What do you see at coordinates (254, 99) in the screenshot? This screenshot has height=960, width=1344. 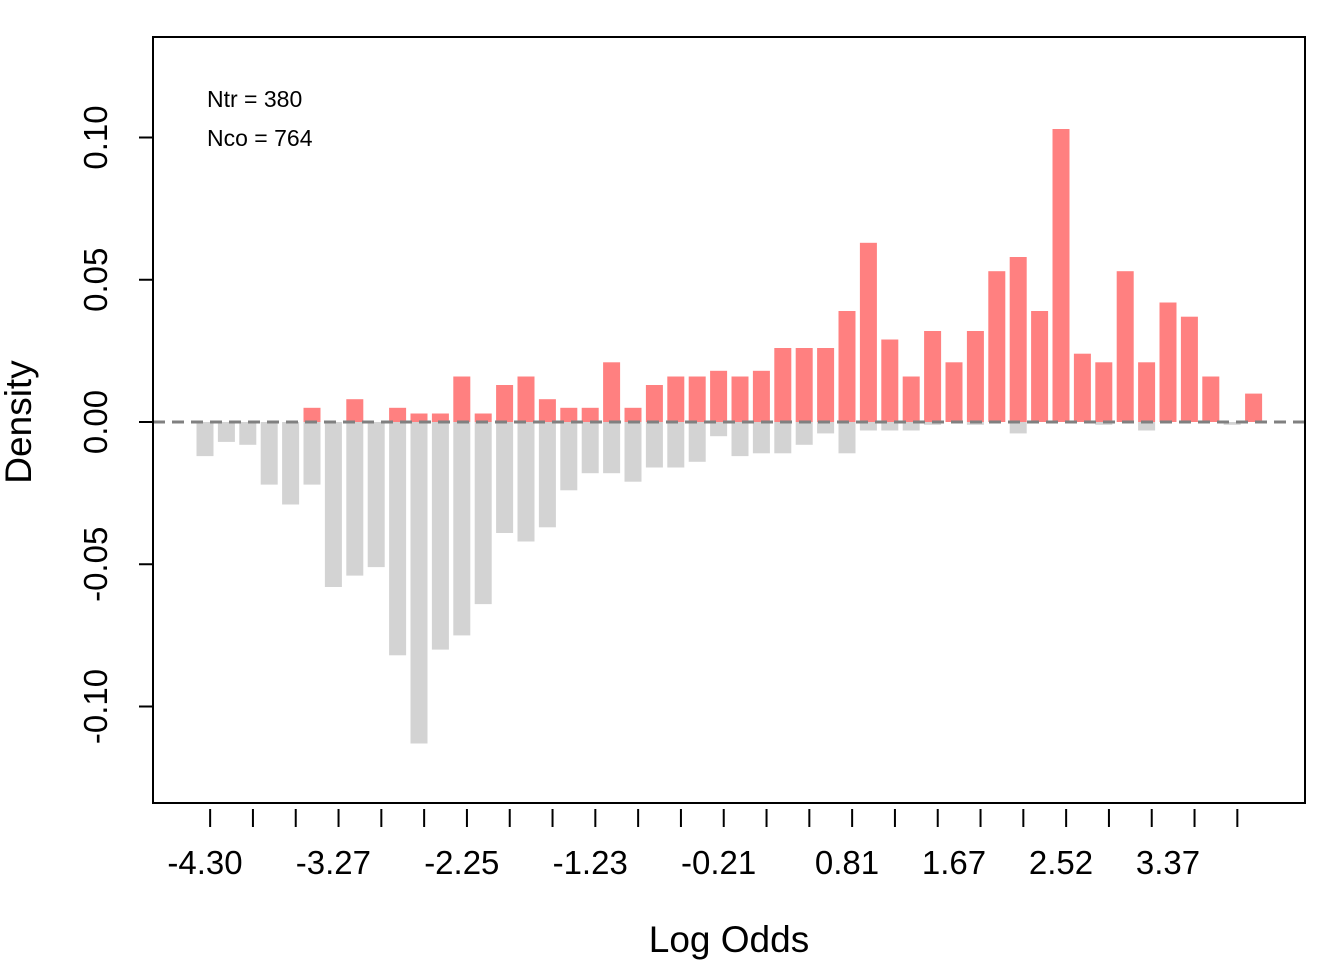 I see `annotation-ntr: Ntr = 380` at bounding box center [254, 99].